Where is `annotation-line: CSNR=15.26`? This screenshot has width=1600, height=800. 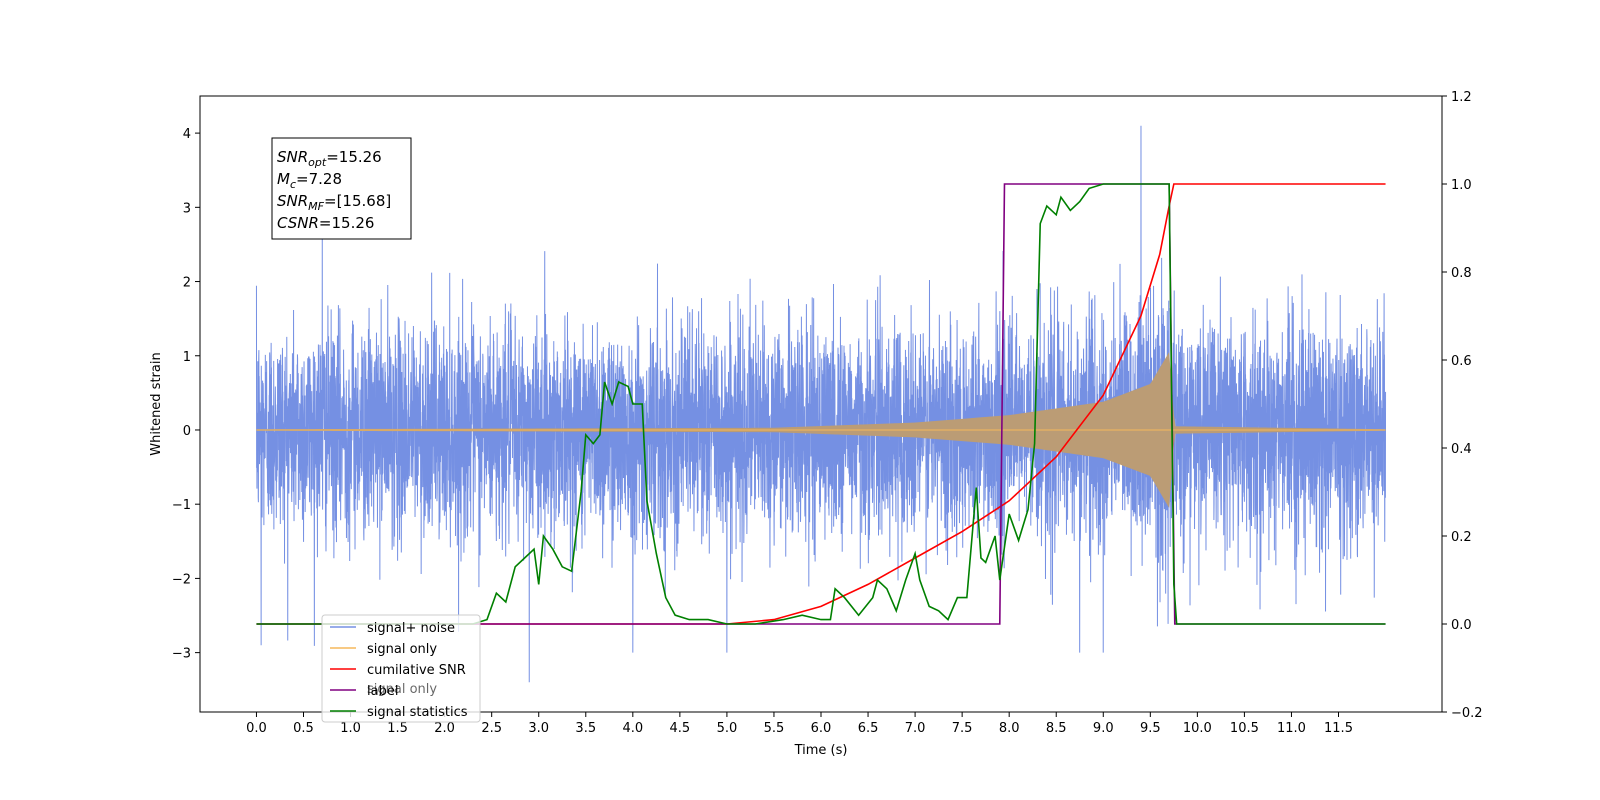 annotation-line: CSNR=15.26 is located at coordinates (325, 223).